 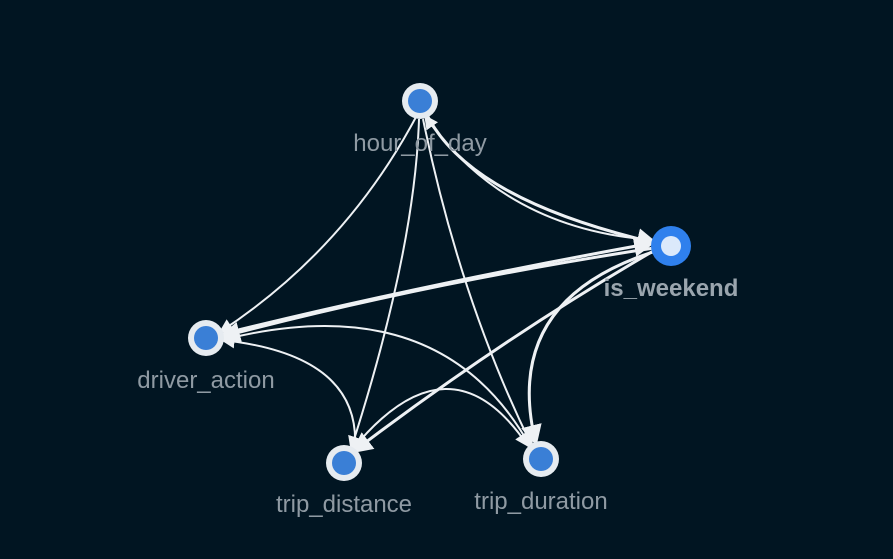 I want to click on node-is_weekend-label: is_weekend, so click(x=671, y=288).